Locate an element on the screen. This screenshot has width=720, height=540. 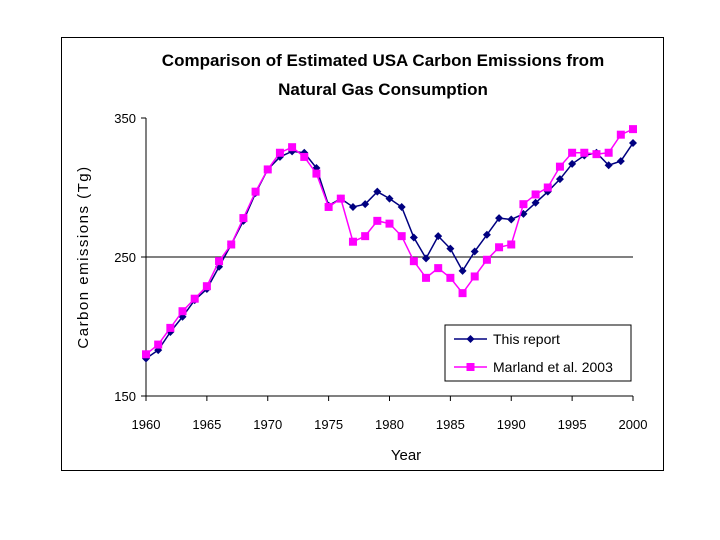
series-1-point-1965 is located at coordinates (206, 286).